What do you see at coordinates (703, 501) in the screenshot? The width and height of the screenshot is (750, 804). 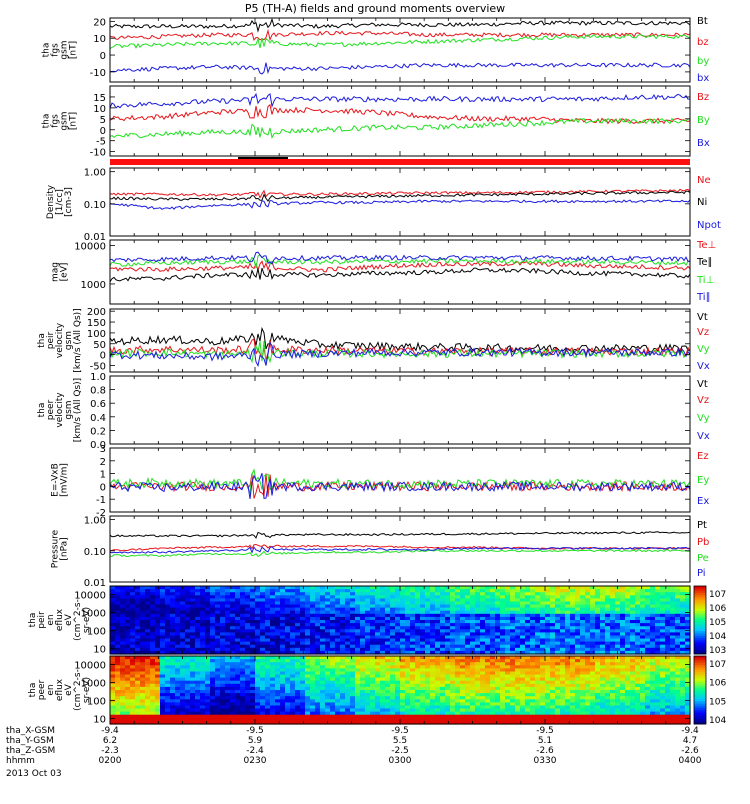 I see `legend-Ex: Ex` at bounding box center [703, 501].